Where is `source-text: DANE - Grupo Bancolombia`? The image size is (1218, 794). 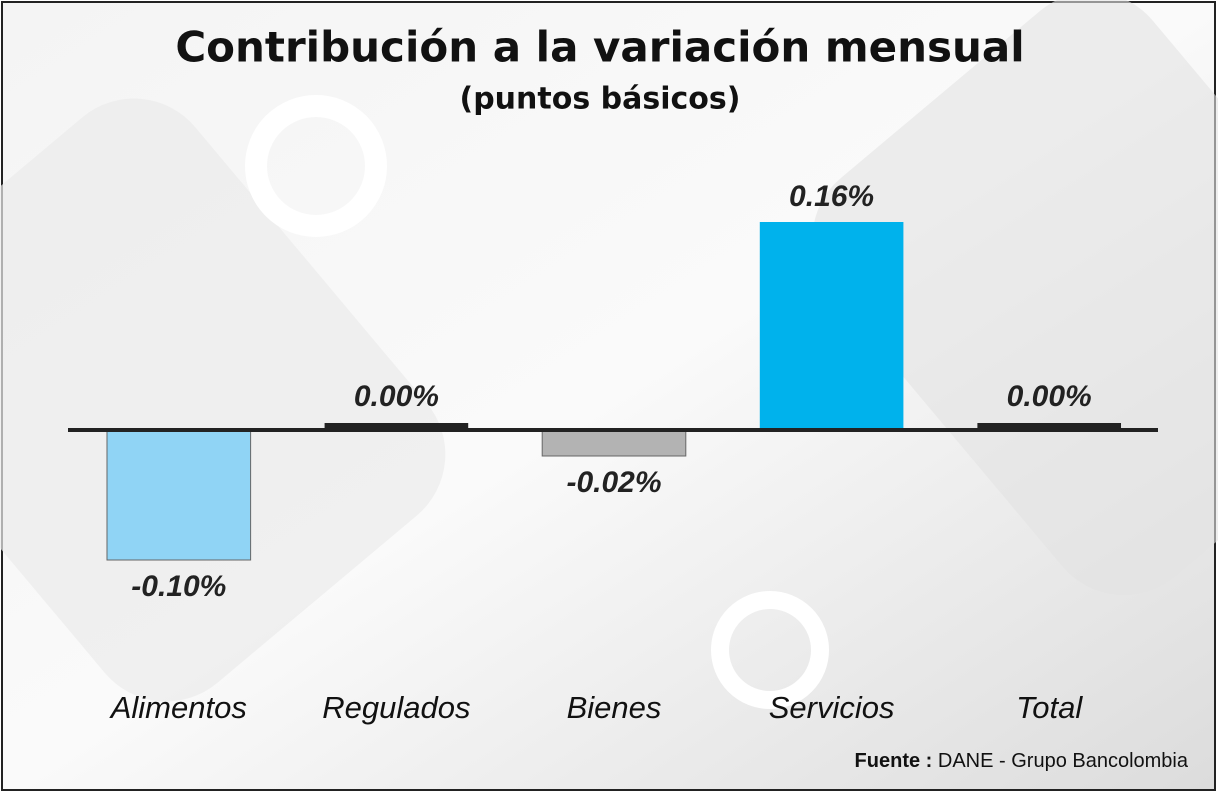 source-text: DANE - Grupo Bancolombia is located at coordinates (1063, 761).